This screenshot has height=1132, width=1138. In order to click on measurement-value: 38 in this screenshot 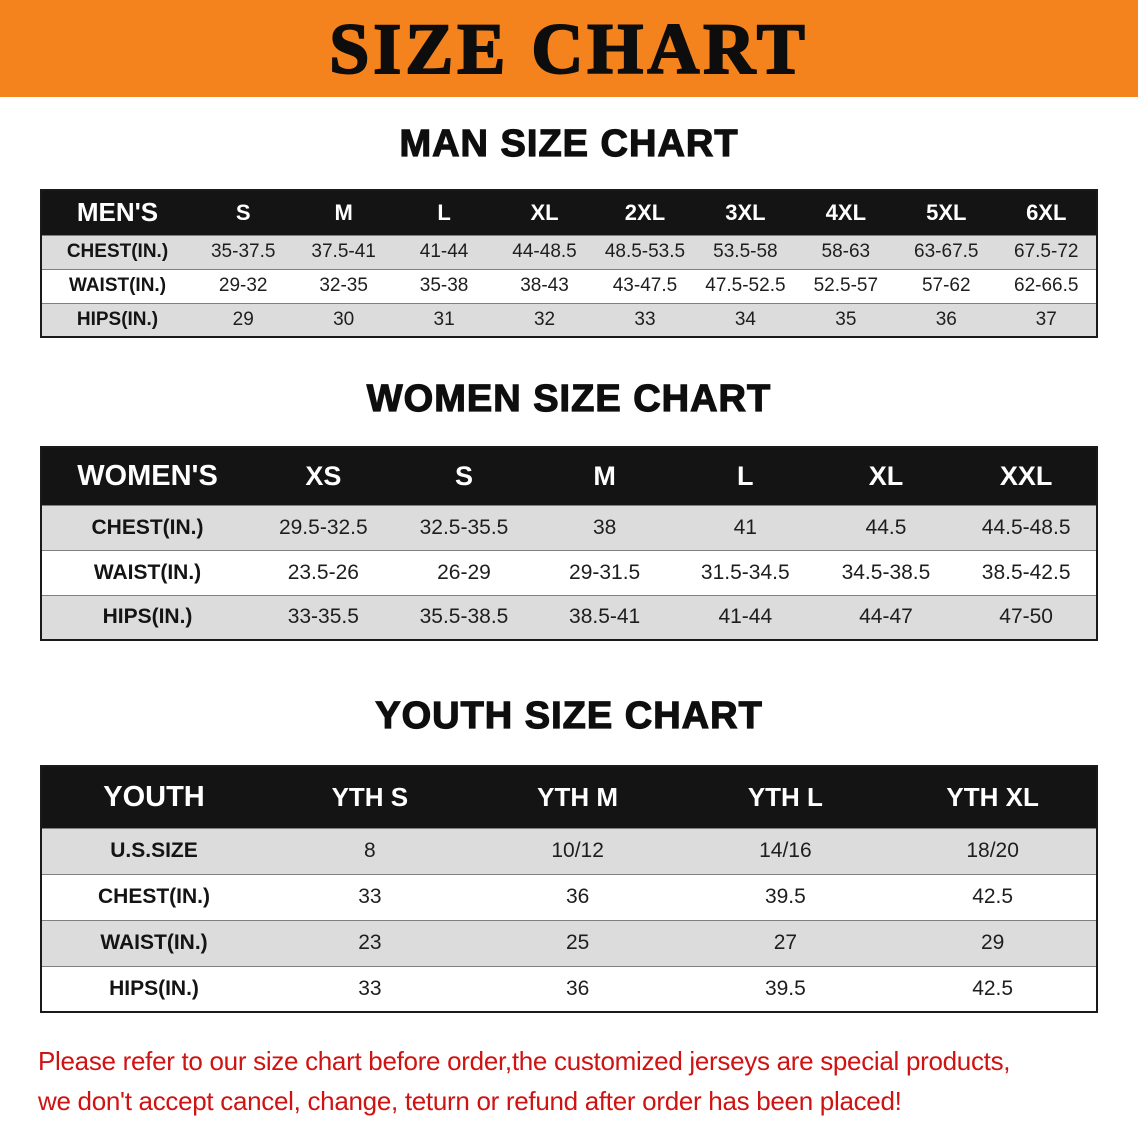, I will do `click(604, 527)`.